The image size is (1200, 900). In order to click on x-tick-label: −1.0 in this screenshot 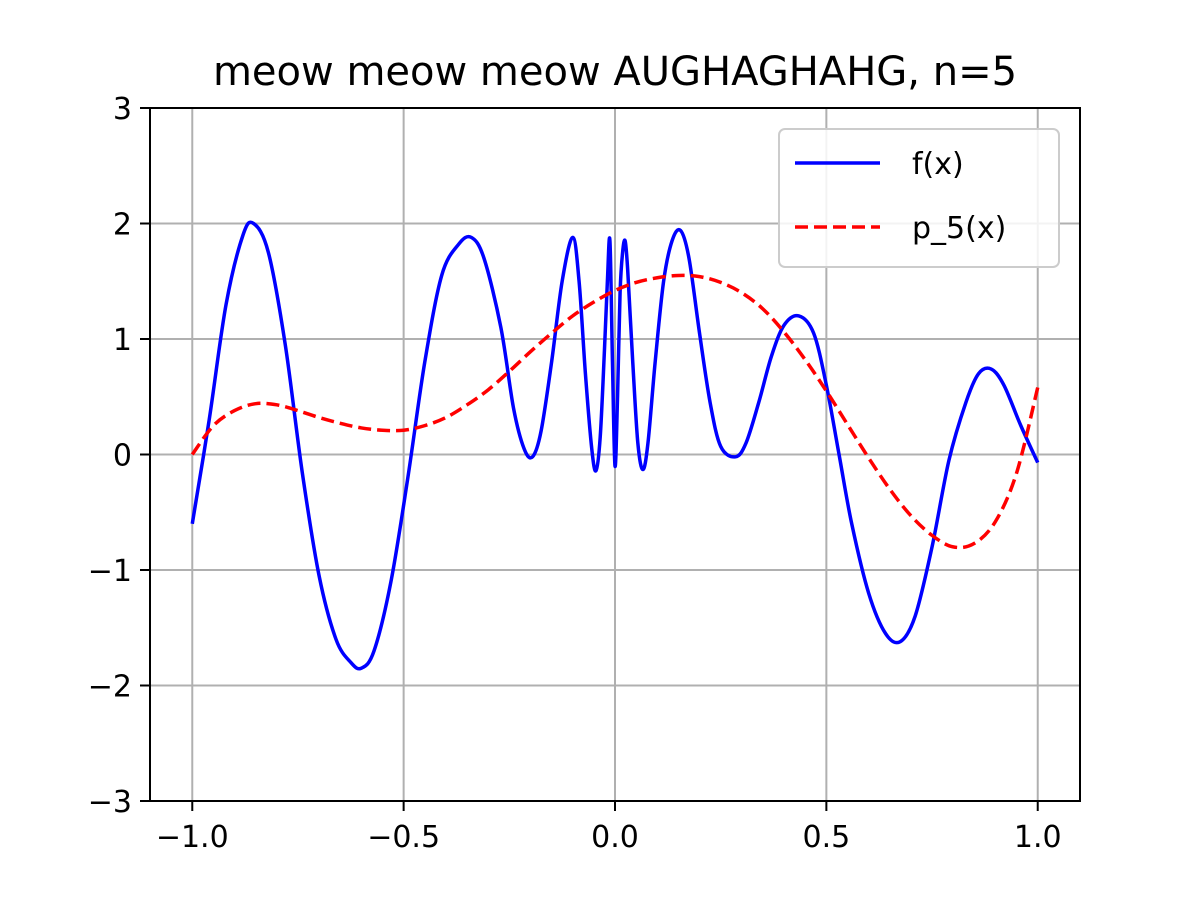, I will do `click(192, 837)`.